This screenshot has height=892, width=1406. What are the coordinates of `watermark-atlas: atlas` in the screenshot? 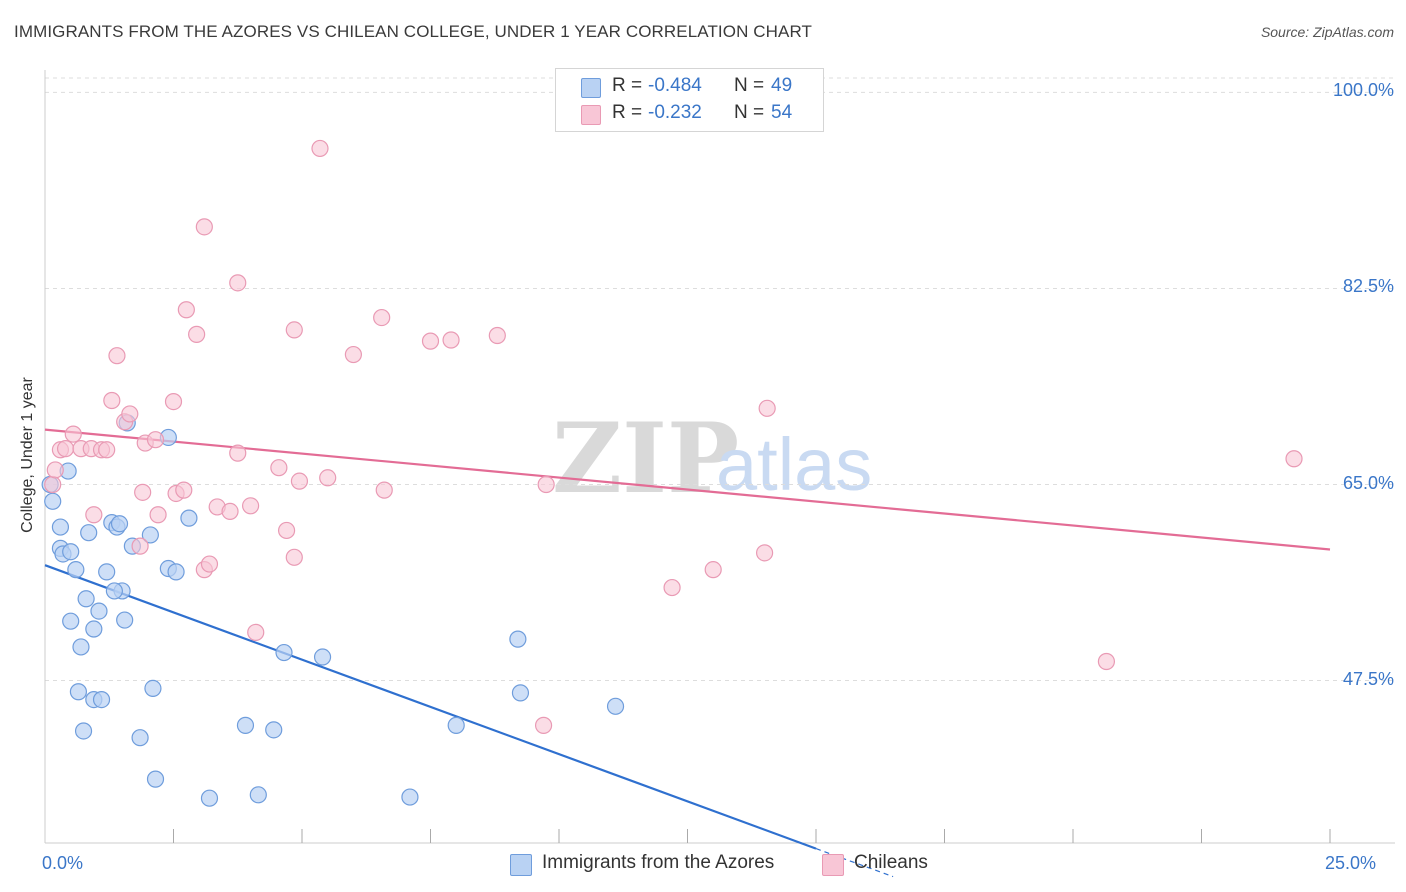 It's located at (794, 464).